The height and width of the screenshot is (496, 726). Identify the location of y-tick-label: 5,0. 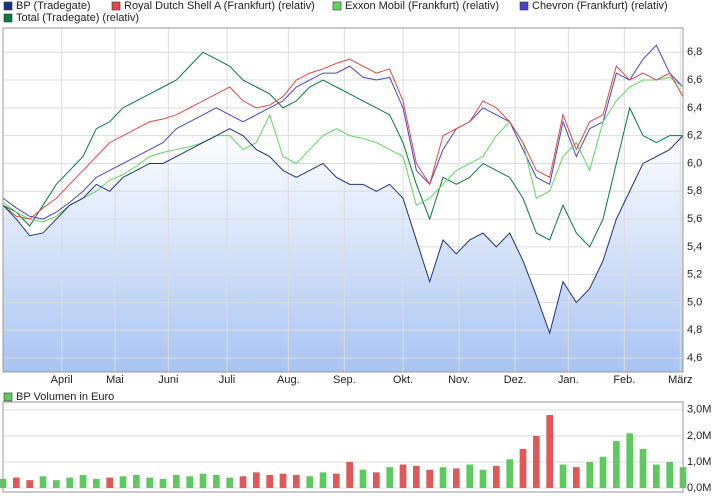
(694, 302).